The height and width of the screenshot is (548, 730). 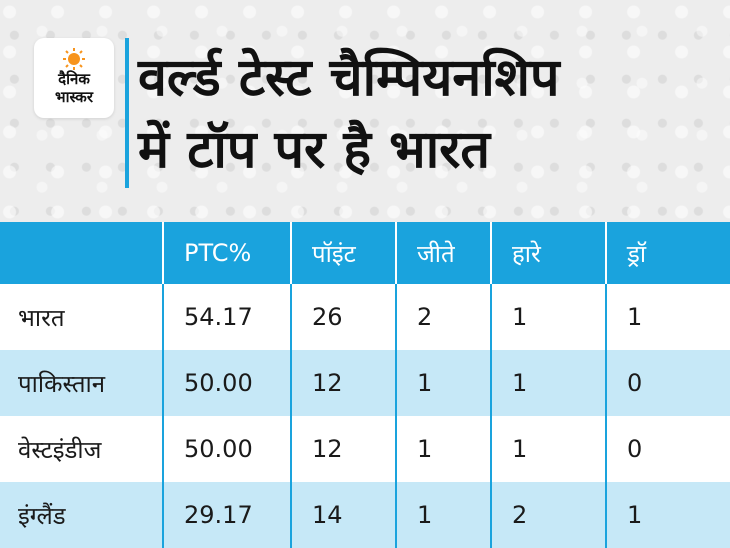 What do you see at coordinates (60, 449) in the screenshot?
I see `cell-team: वेस्टइंडीज` at bounding box center [60, 449].